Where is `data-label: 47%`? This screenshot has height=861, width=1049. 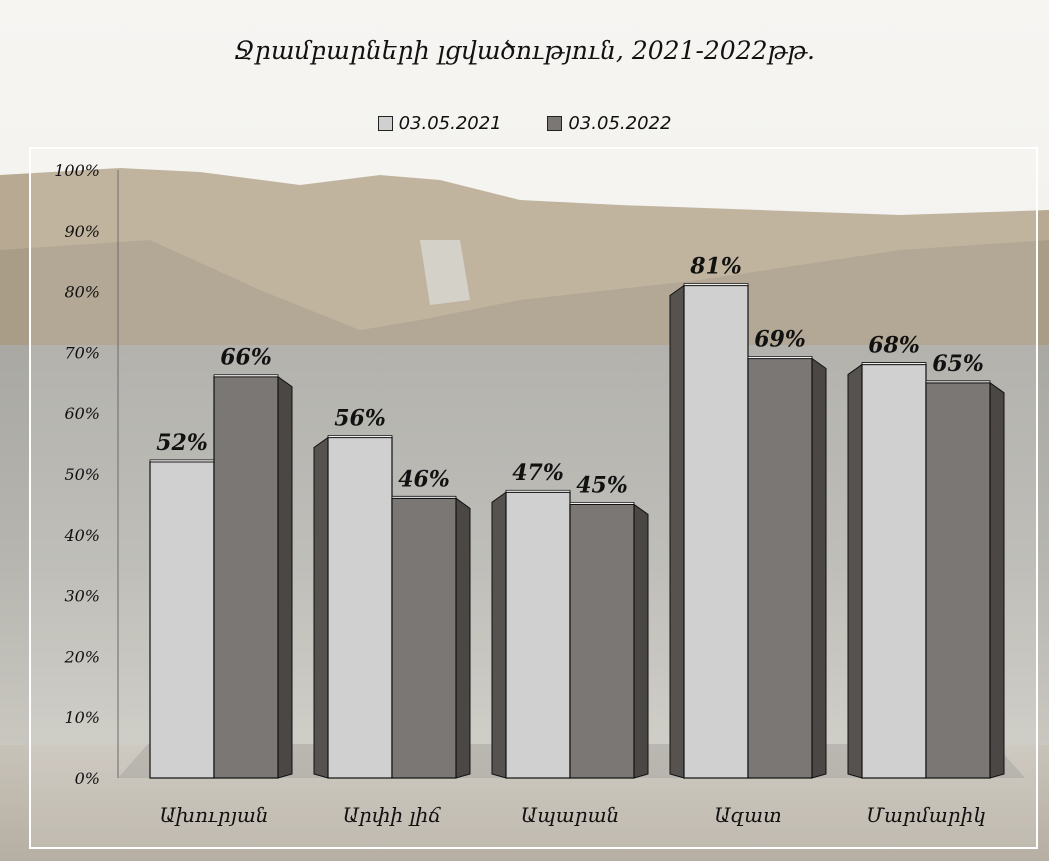 data-label: 47% is located at coordinates (538, 473).